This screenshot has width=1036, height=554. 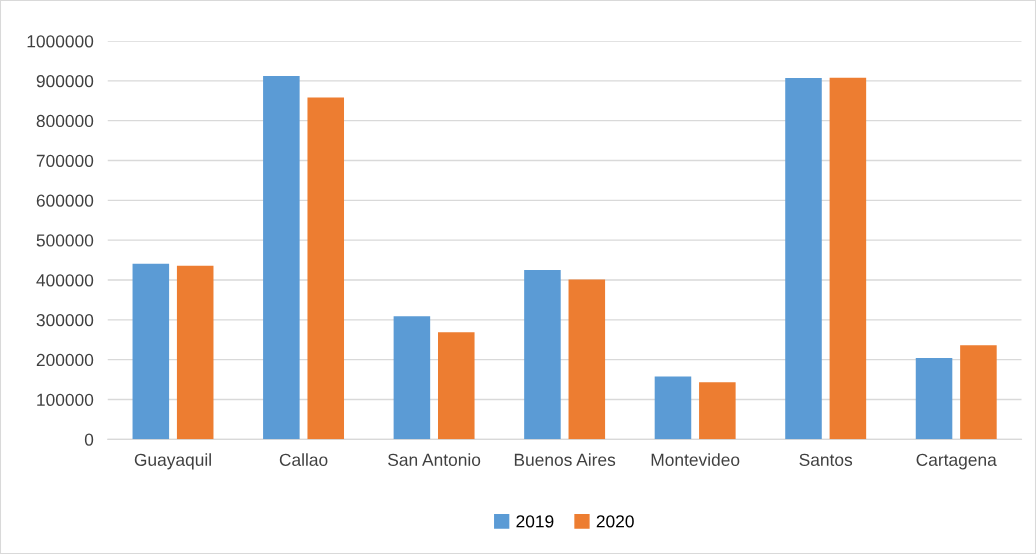 I want to click on x-tick-label: Guayaquil, so click(x=172, y=461).